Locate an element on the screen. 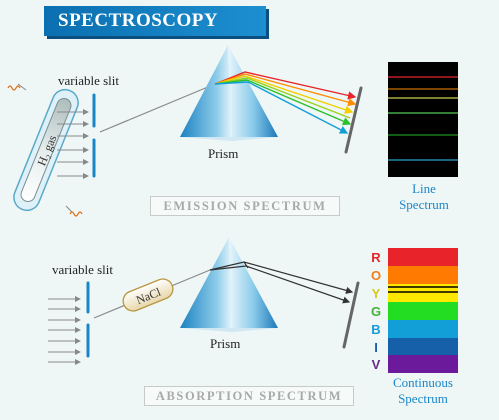 This screenshot has height=420, width=499. roygbiv-o: O is located at coordinates (376, 275).